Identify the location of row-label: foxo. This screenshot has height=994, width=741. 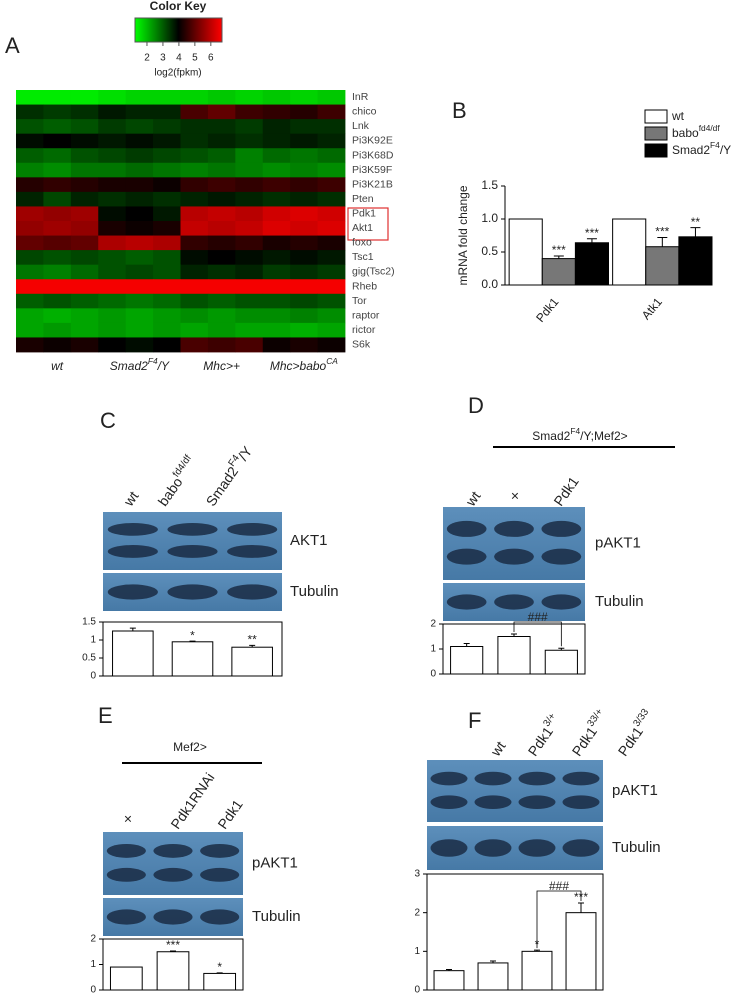
(362, 243).